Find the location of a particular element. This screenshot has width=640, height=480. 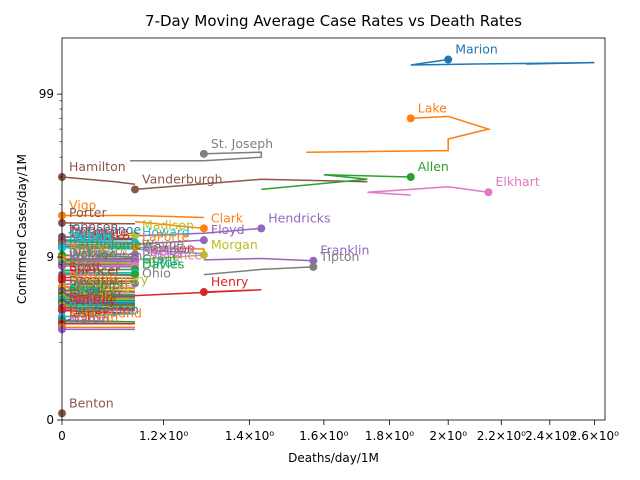

x-tick-label-1: 1.2×10⁰ is located at coordinates (163, 436).